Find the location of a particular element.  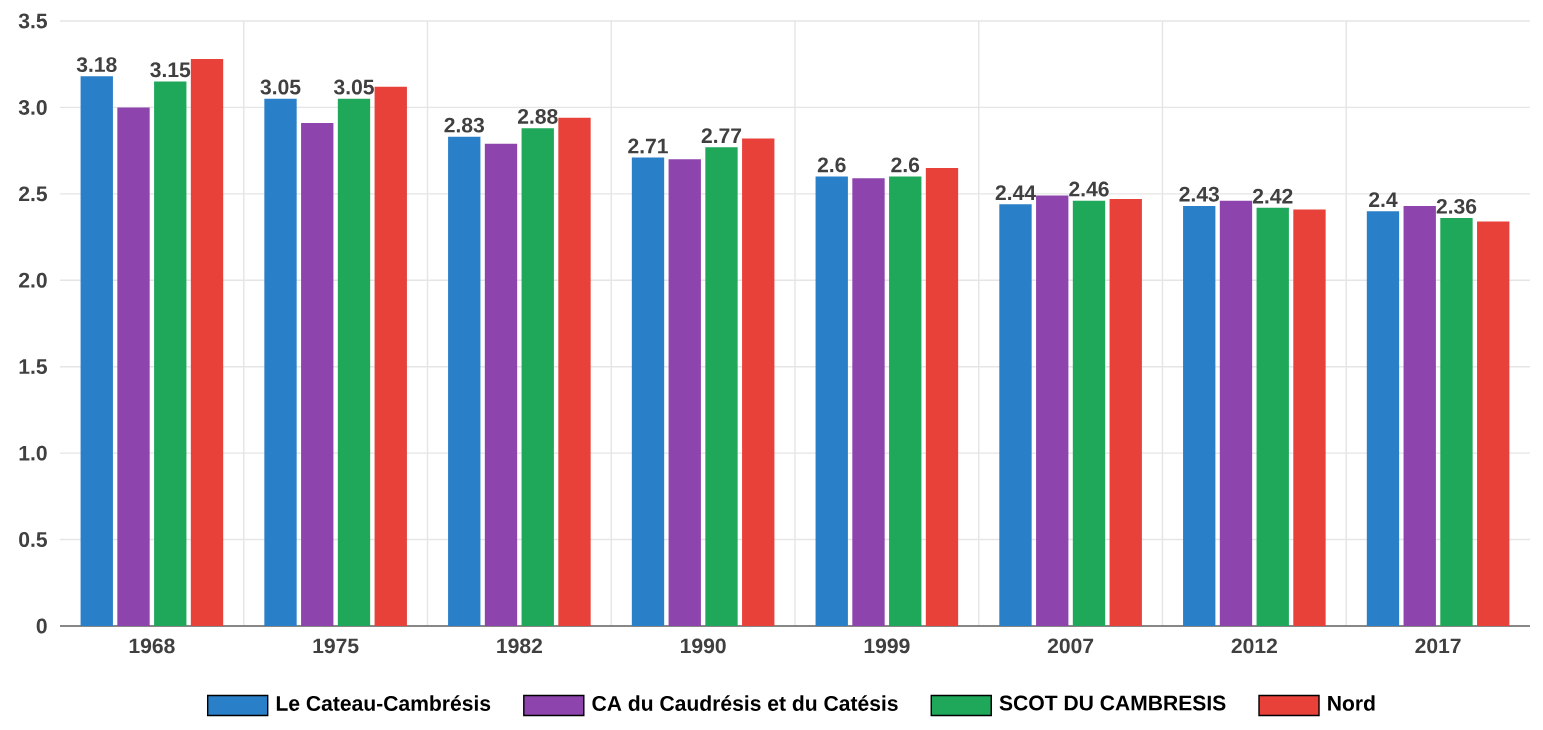

x-tick-label: 1990 is located at coordinates (703, 646).